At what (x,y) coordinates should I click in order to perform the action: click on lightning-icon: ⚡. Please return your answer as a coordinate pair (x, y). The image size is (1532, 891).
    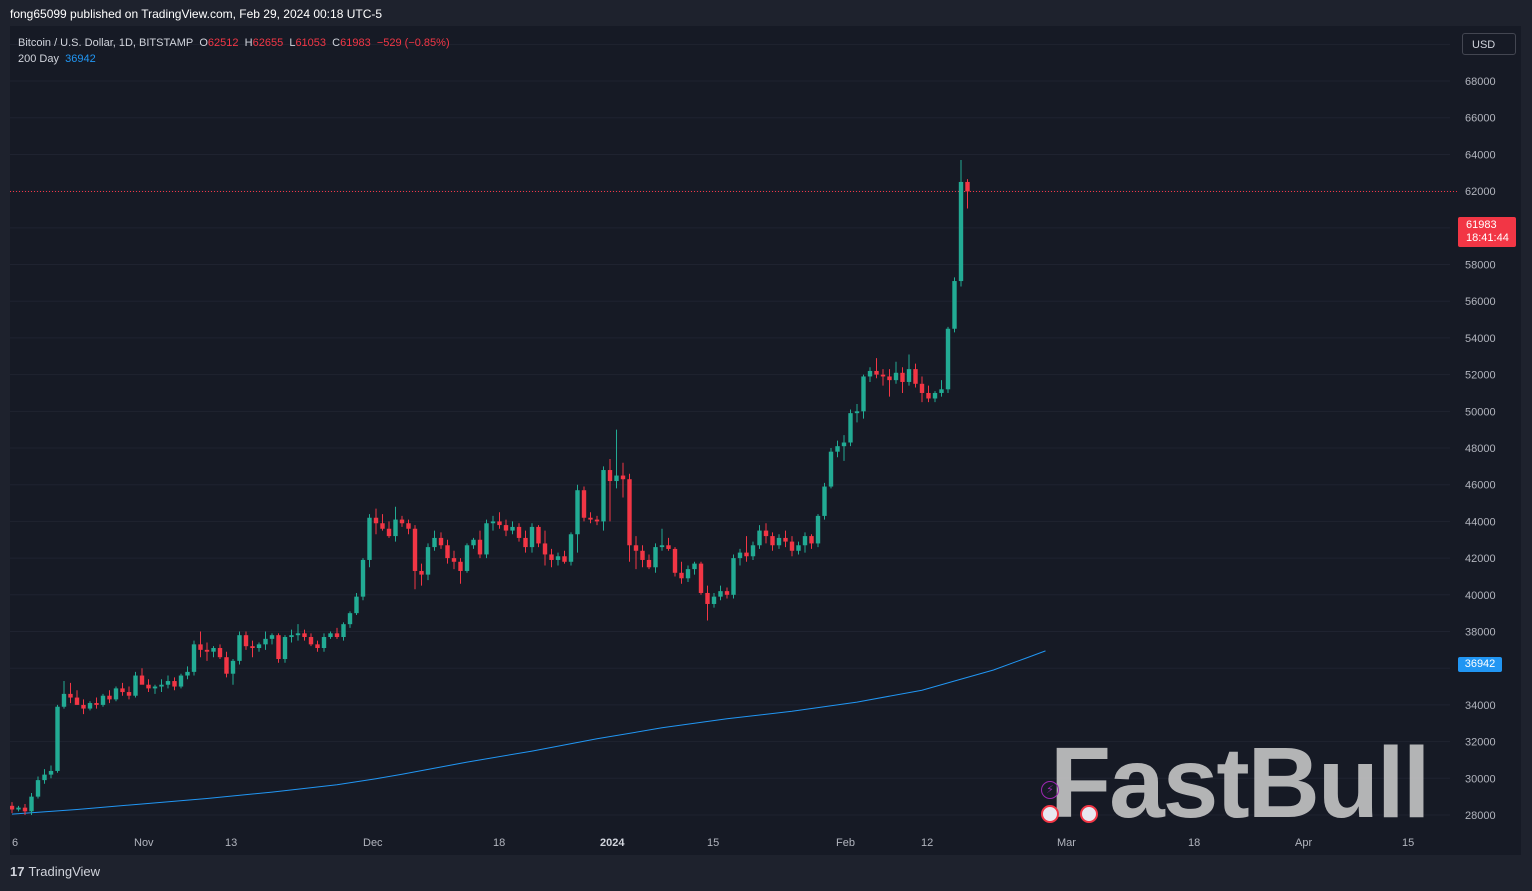
    Looking at the image, I should click on (1050, 790).